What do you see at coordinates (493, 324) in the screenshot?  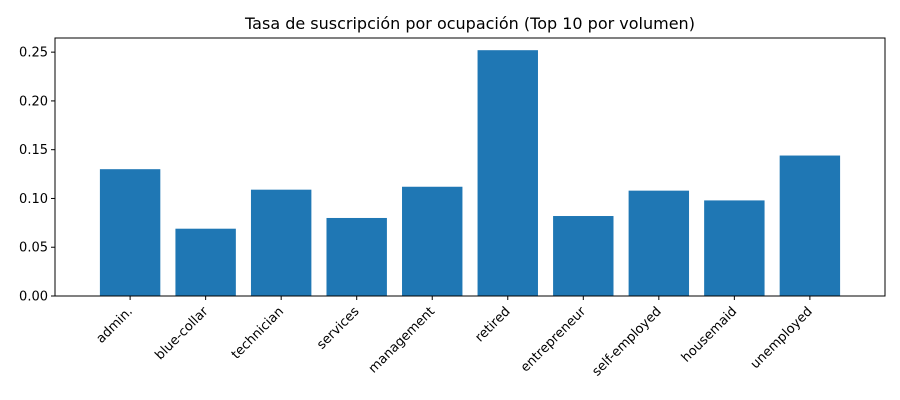 I see `x-tick-label: retired` at bounding box center [493, 324].